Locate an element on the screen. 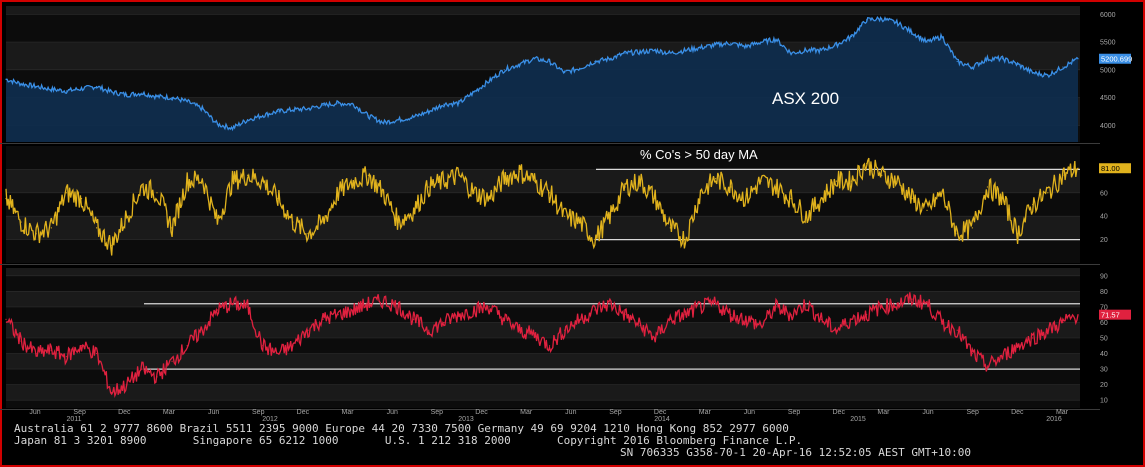 Image resolution: width=1145 pixels, height=467 pixels. y-tick-label: 60 is located at coordinates (1104, 323).